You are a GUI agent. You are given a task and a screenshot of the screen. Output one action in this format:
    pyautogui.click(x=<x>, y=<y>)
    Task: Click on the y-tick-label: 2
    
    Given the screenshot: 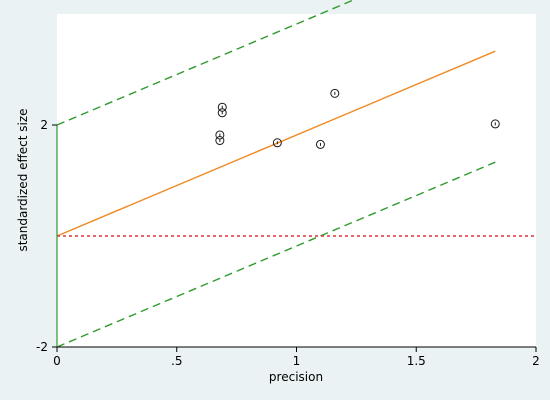 What is the action you would take?
    pyautogui.click(x=44, y=125)
    